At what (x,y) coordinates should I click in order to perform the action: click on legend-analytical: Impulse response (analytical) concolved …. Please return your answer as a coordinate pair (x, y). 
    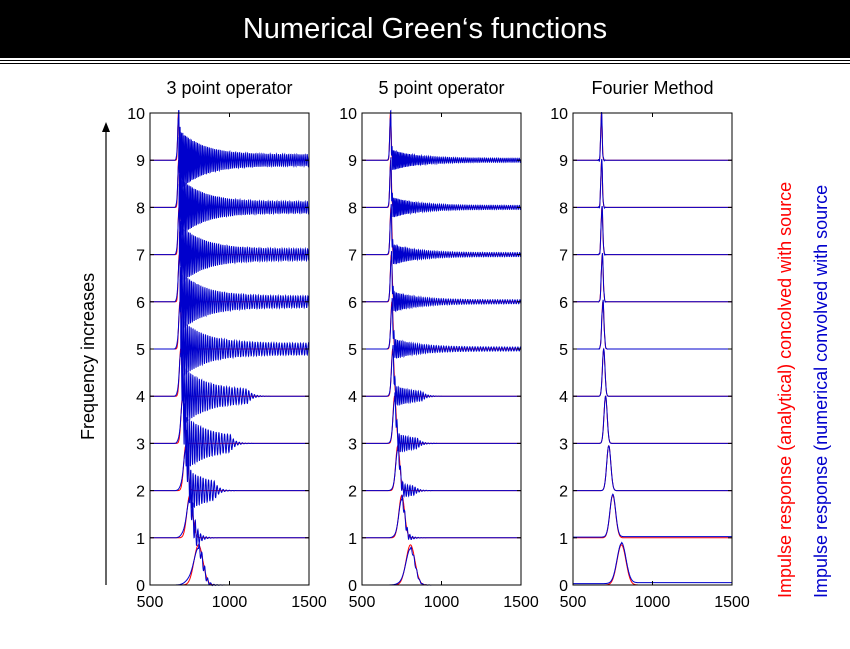
    Looking at the image, I should click on (785, 389).